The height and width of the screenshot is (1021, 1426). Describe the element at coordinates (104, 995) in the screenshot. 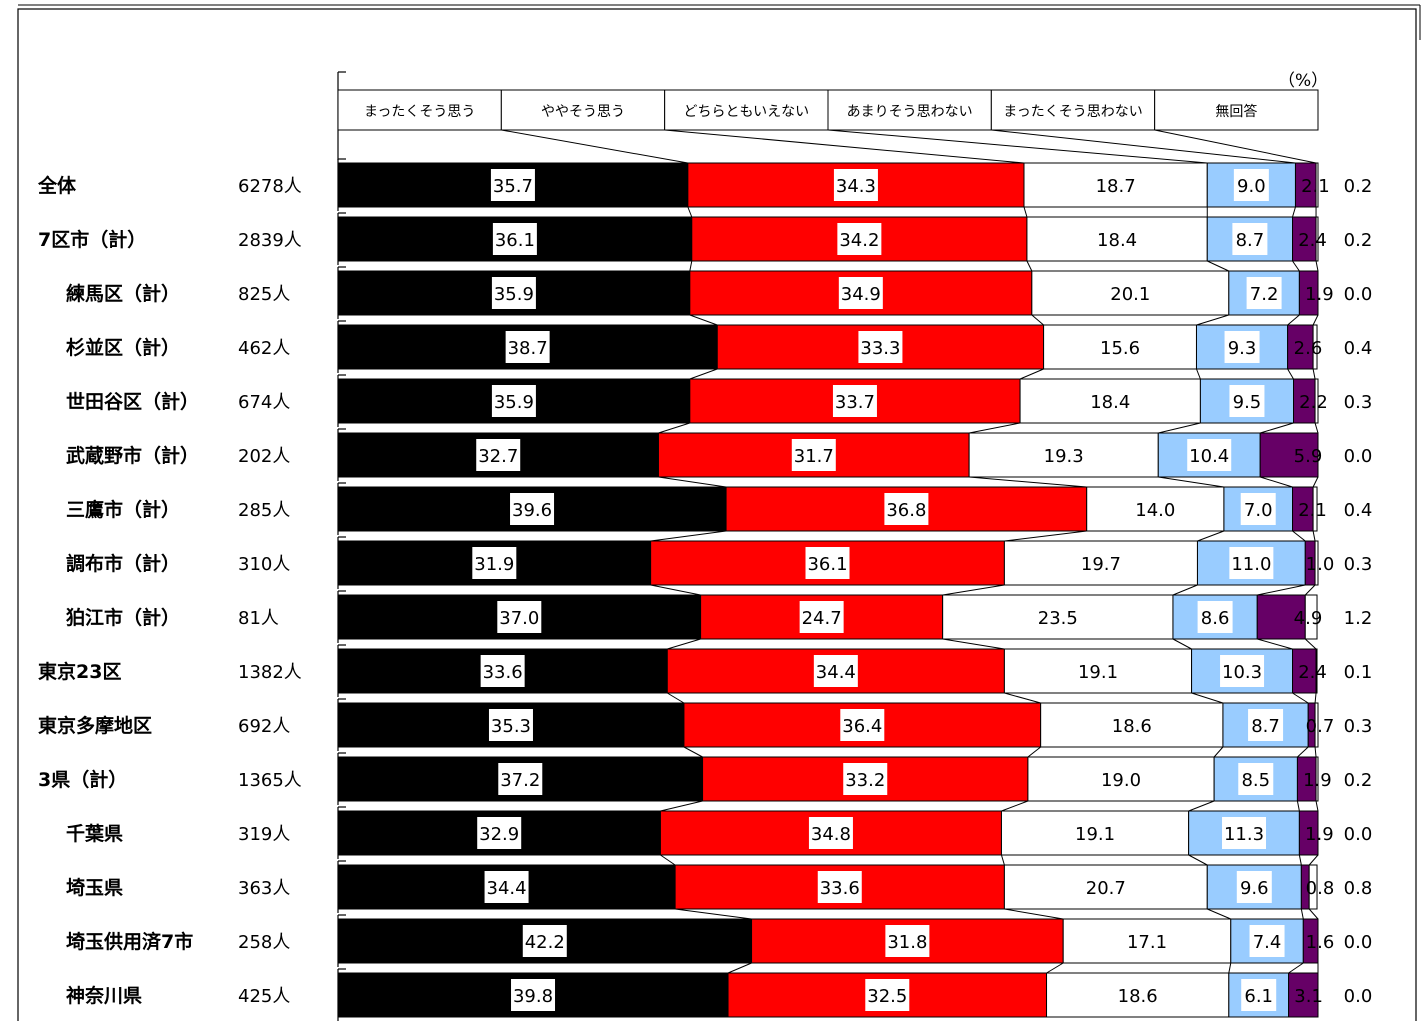

I see `row-label: 神奈川県` at that location.